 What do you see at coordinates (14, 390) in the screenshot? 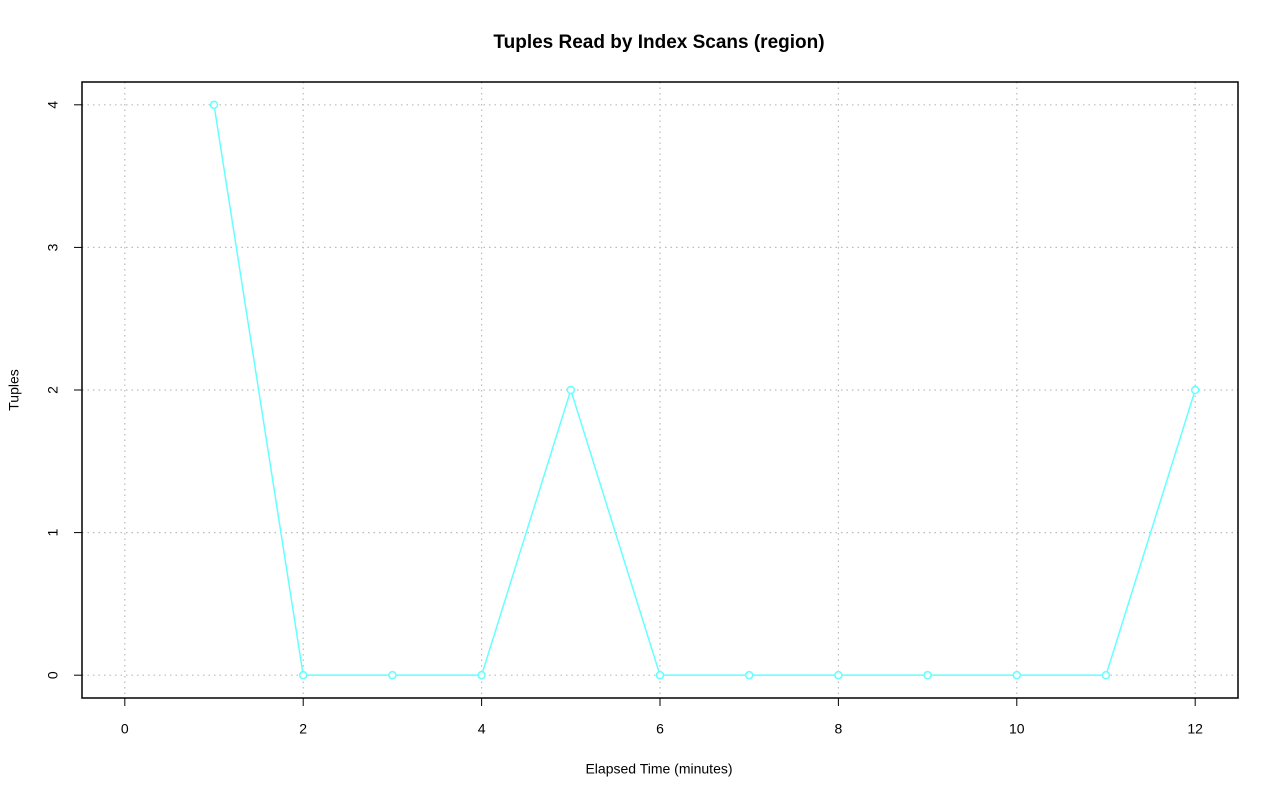
I see `y-axis-label: Tuples` at bounding box center [14, 390].